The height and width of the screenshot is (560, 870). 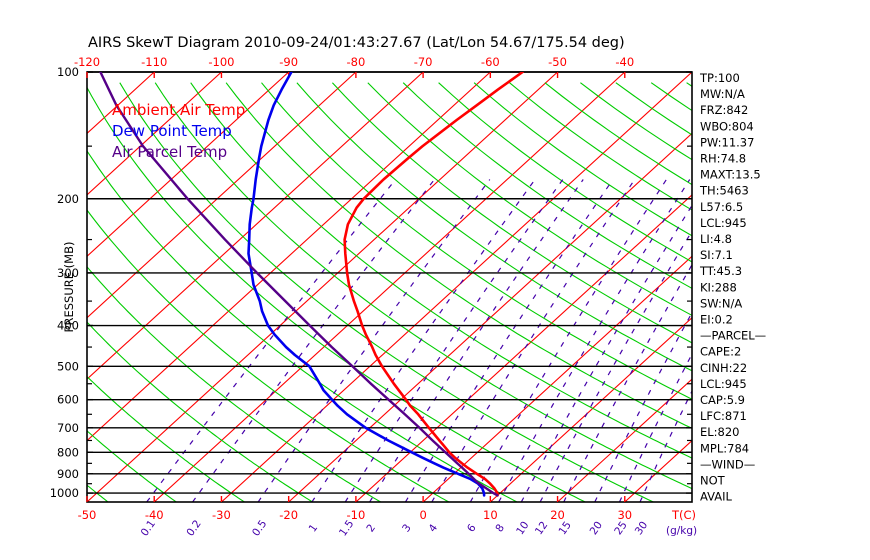 I want to click on bottom-temp-tick-label: 0, so click(x=422, y=515).